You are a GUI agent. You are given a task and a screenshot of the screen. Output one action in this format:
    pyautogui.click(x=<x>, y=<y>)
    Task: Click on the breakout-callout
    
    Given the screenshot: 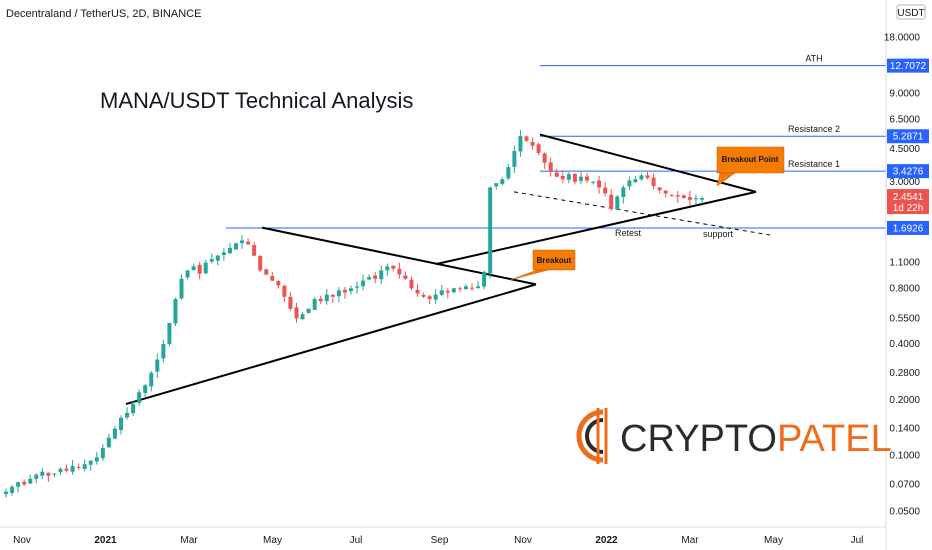 What is the action you would take?
    pyautogui.click(x=542, y=265)
    